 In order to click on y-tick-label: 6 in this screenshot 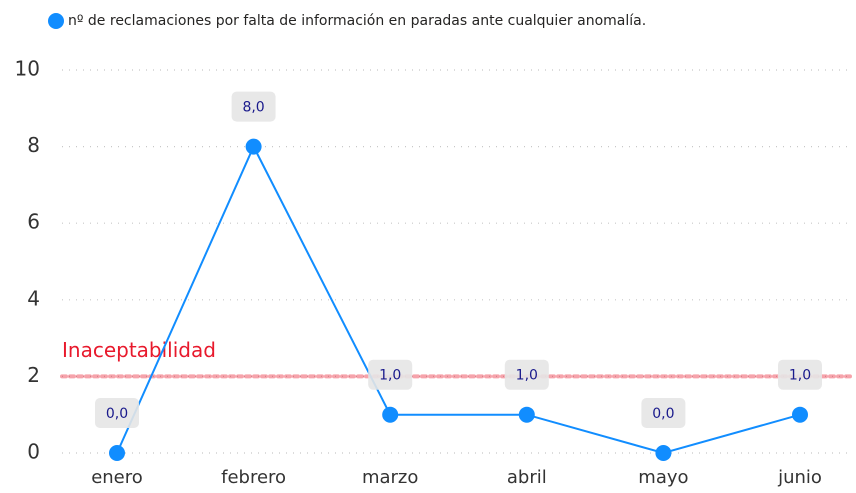, I will do `click(33, 222)`.